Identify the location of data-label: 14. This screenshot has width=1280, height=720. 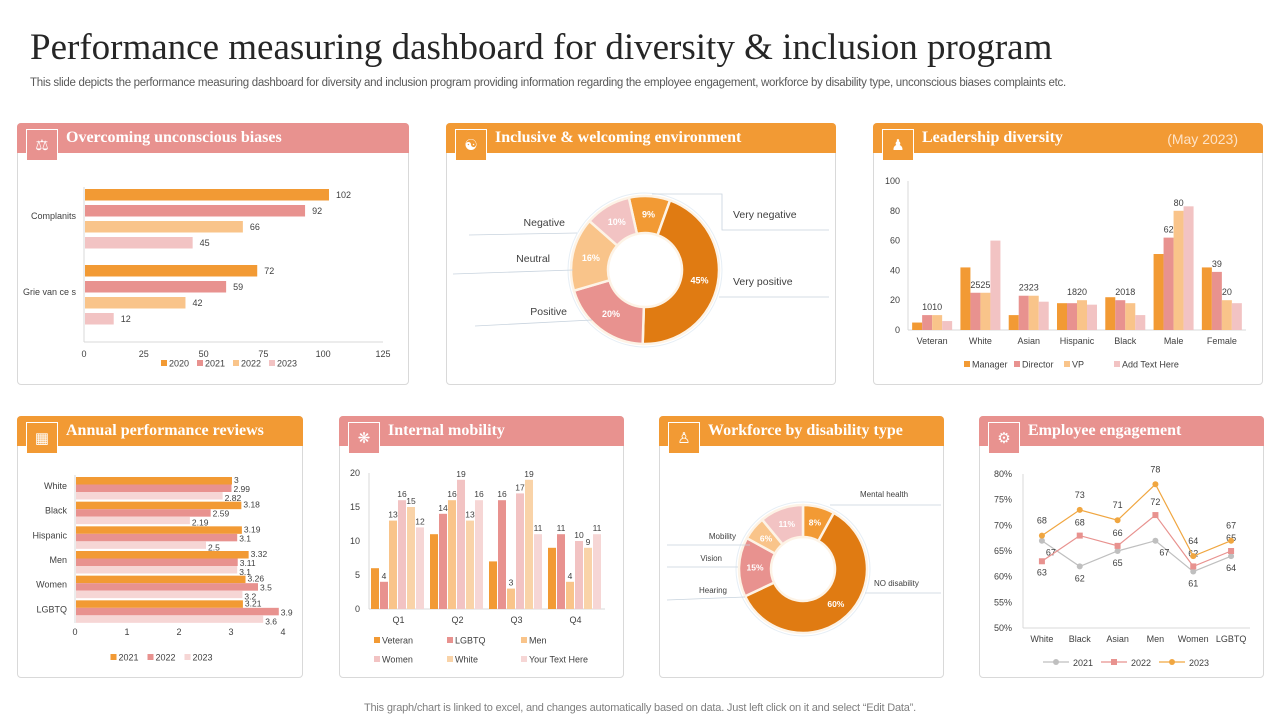
(443, 508).